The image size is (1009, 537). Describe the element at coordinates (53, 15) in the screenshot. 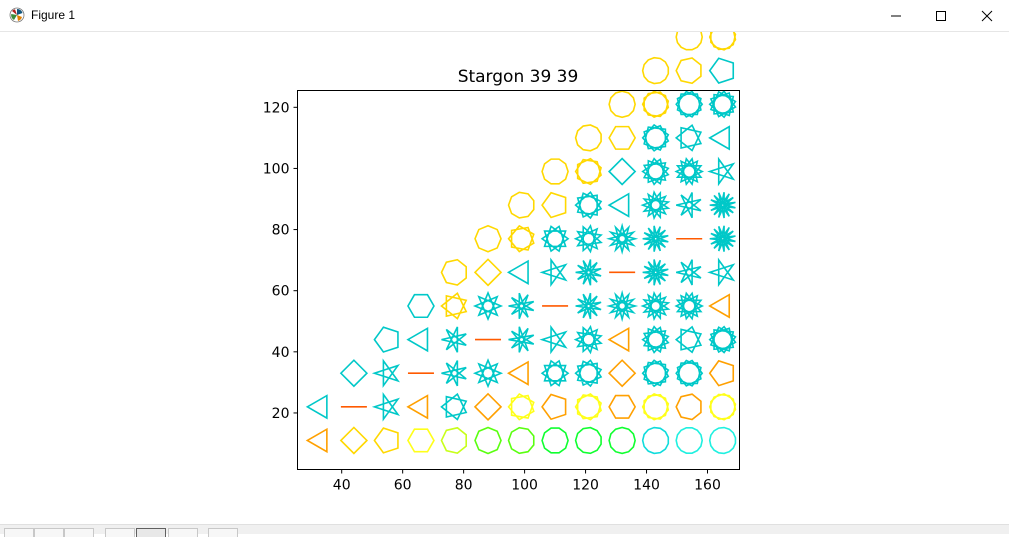

I see `window-title: Figure 1` at that location.